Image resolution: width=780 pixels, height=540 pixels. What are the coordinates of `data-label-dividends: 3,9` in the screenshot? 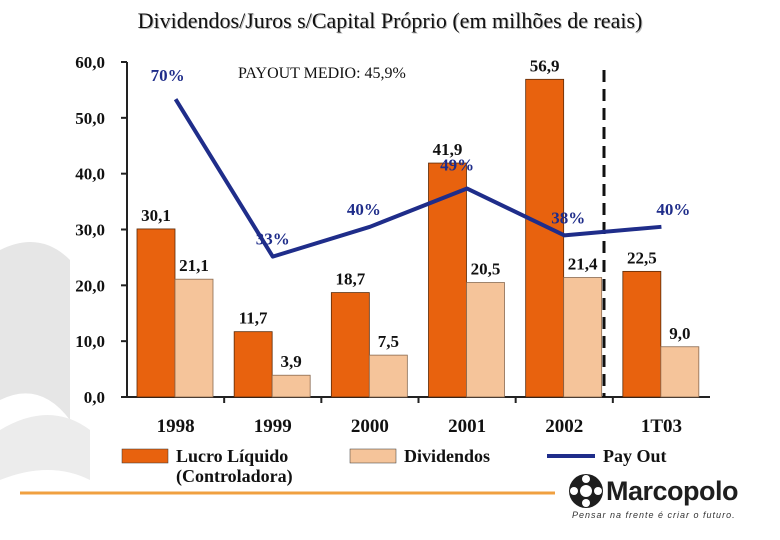 It's located at (291, 361).